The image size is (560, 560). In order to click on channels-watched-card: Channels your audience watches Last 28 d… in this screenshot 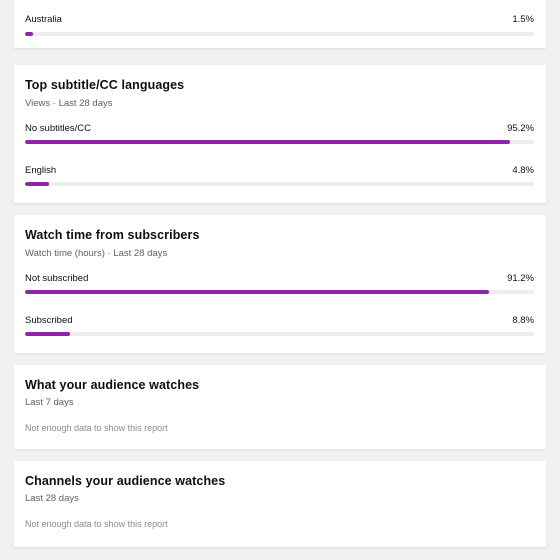, I will do `click(280, 504)`.